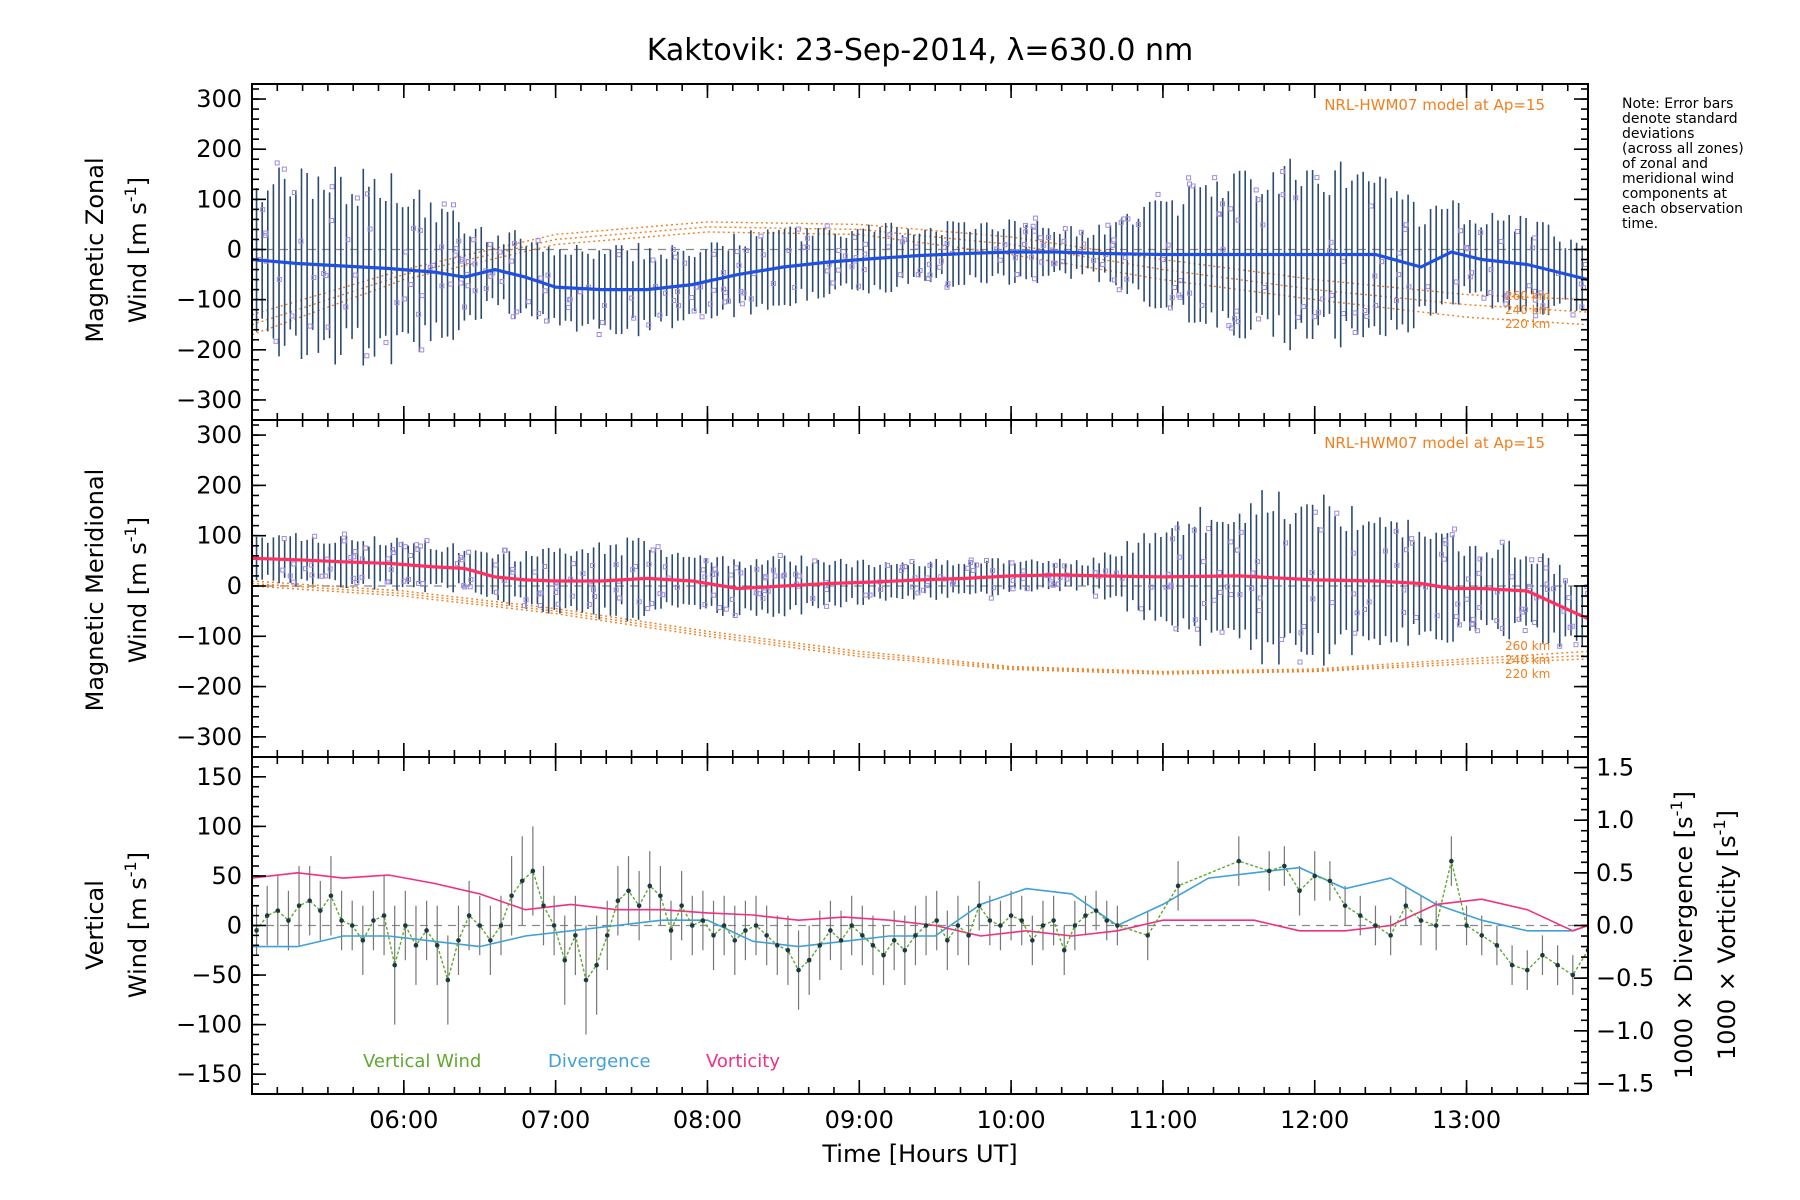 This screenshot has width=1800, height=1200. I want to click on vorticity-ylabel-text: 1000 × Vorticity [s, so click(1727, 947).